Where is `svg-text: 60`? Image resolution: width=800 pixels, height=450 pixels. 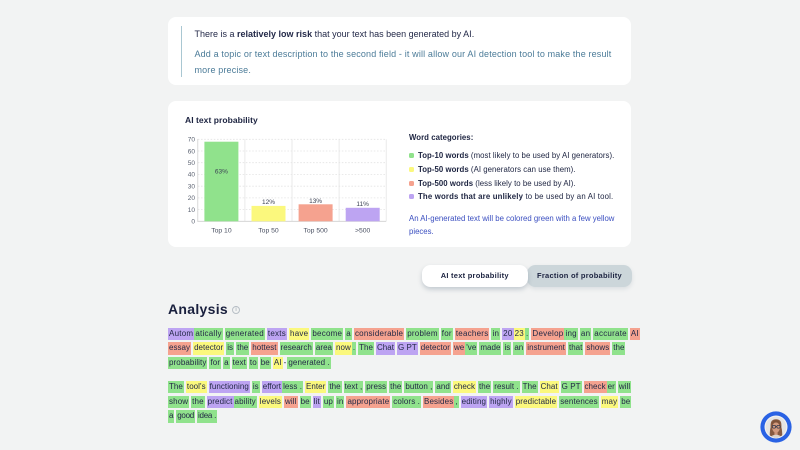 svg-text: 60 is located at coordinates (192, 151).